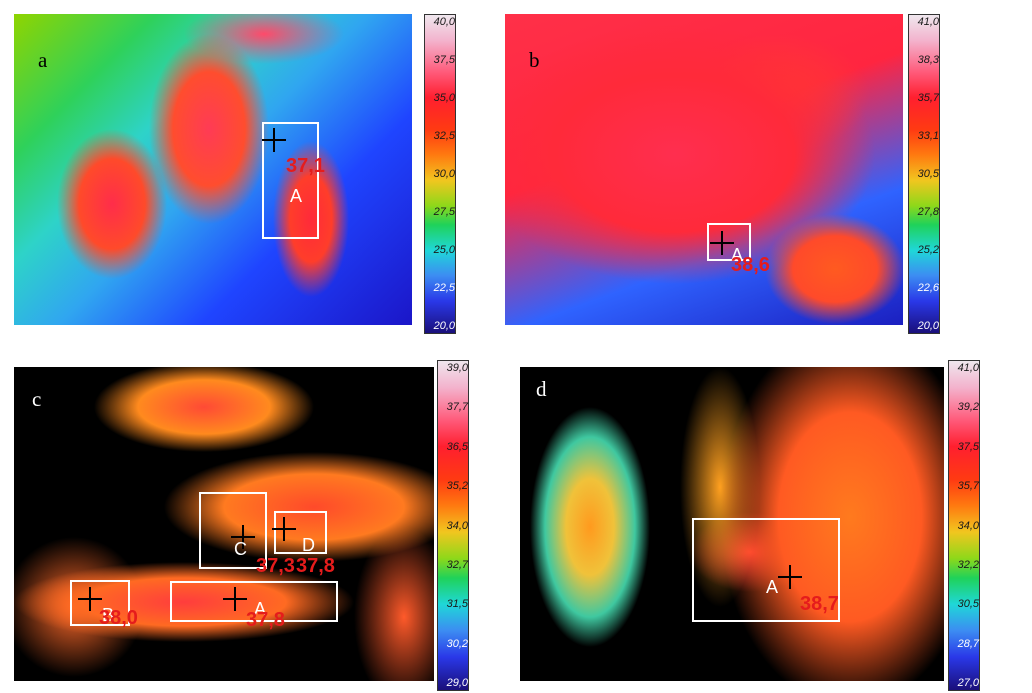  I want to click on panel-label-b: b, so click(534, 60).